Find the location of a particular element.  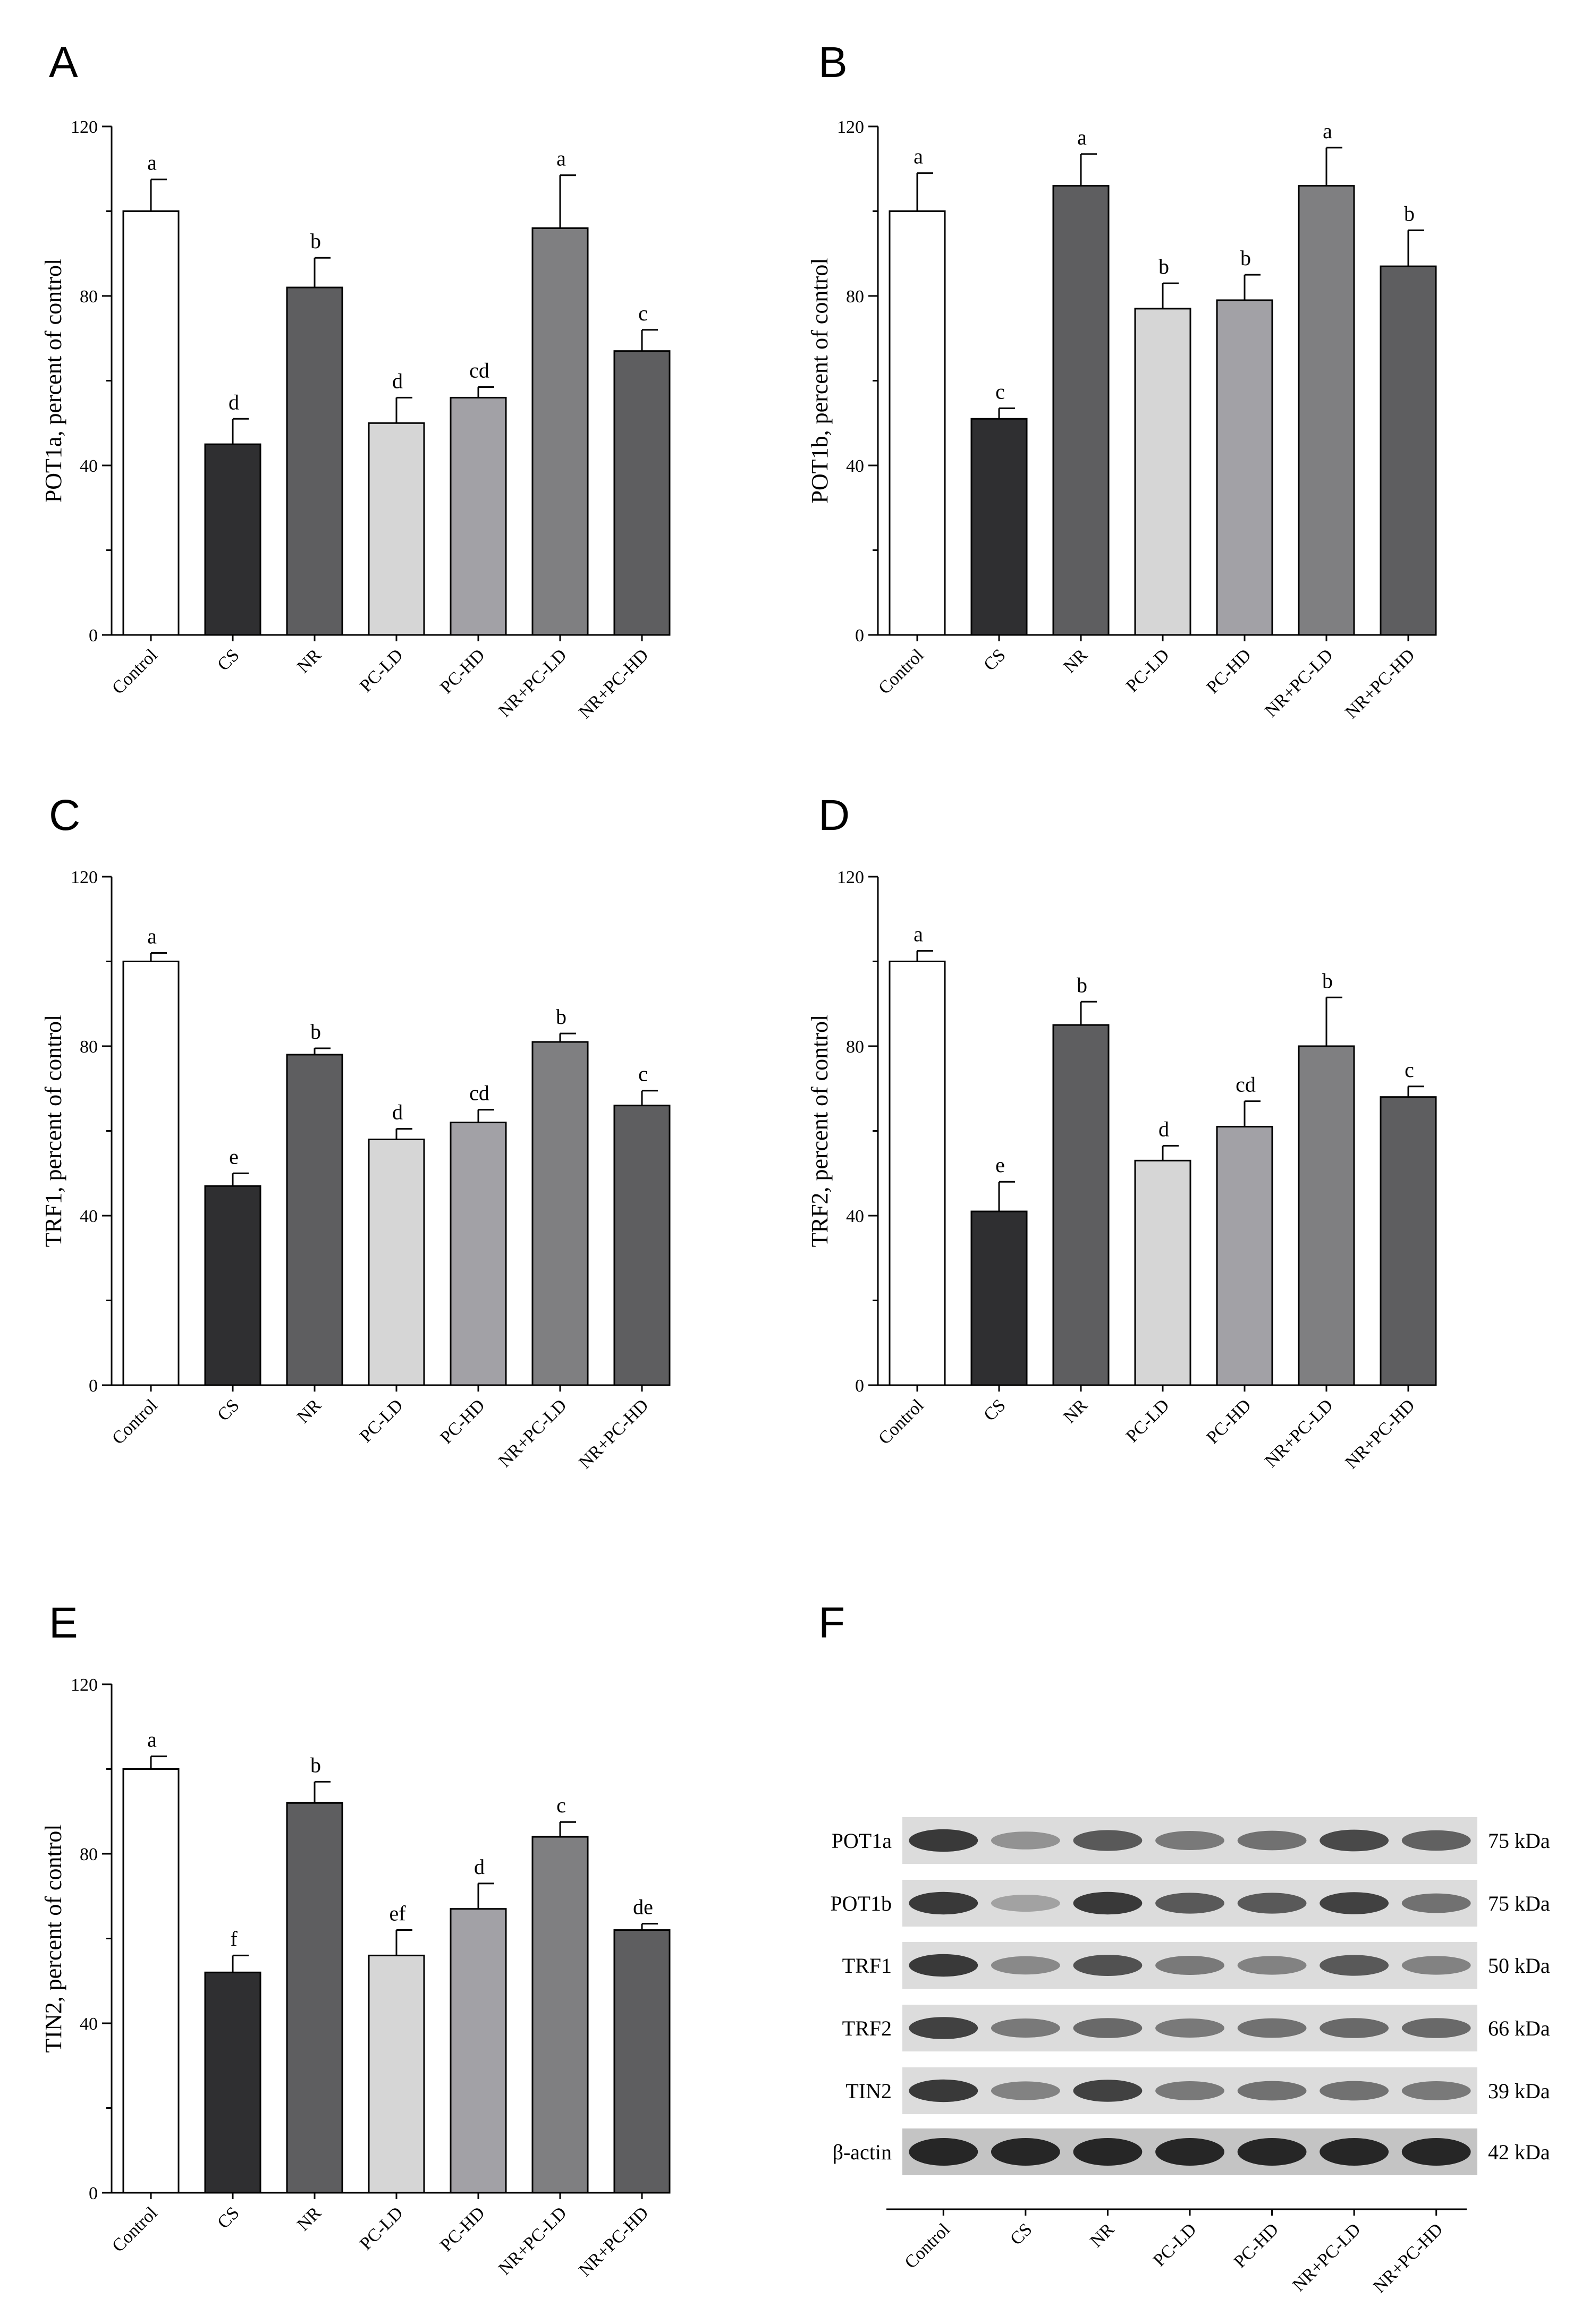

blot-lane-label: Control is located at coordinates (927, 2246).